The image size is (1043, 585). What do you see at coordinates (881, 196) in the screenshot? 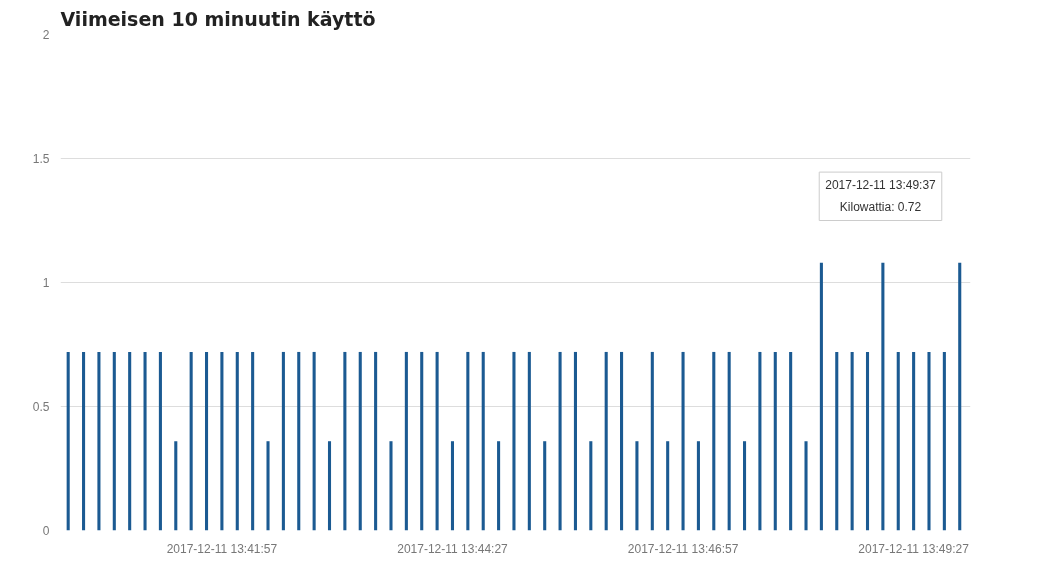
I see `annotation: 2017-12-11 13:49:37 Kilowattia: 0.72` at bounding box center [881, 196].